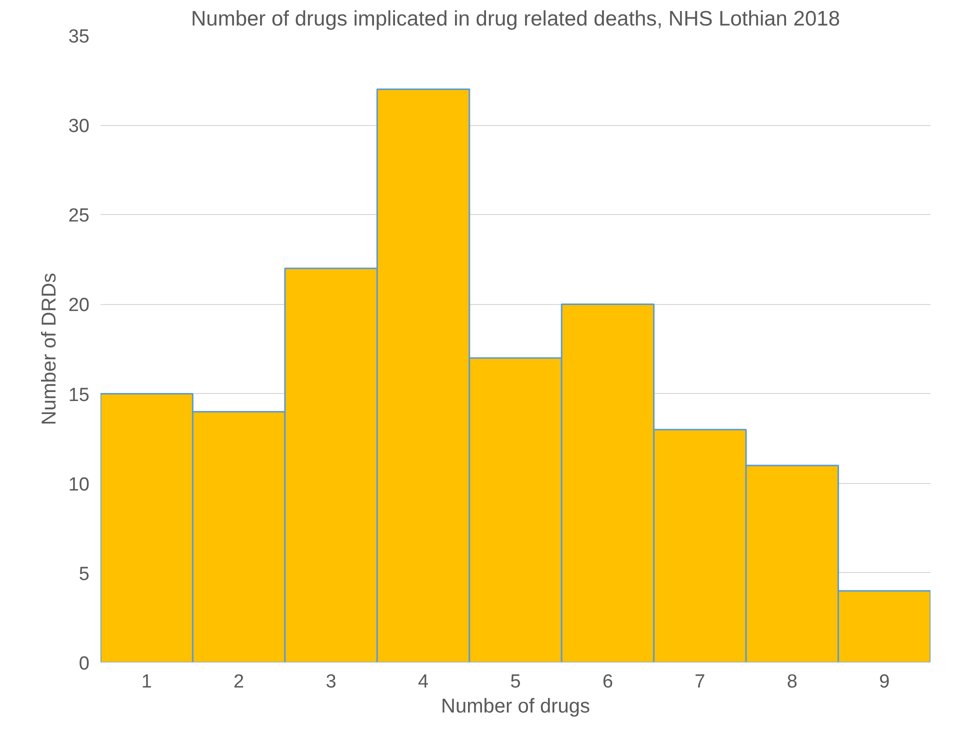 The height and width of the screenshot is (731, 960). I want to click on x-tick-label: 3, so click(331, 682).